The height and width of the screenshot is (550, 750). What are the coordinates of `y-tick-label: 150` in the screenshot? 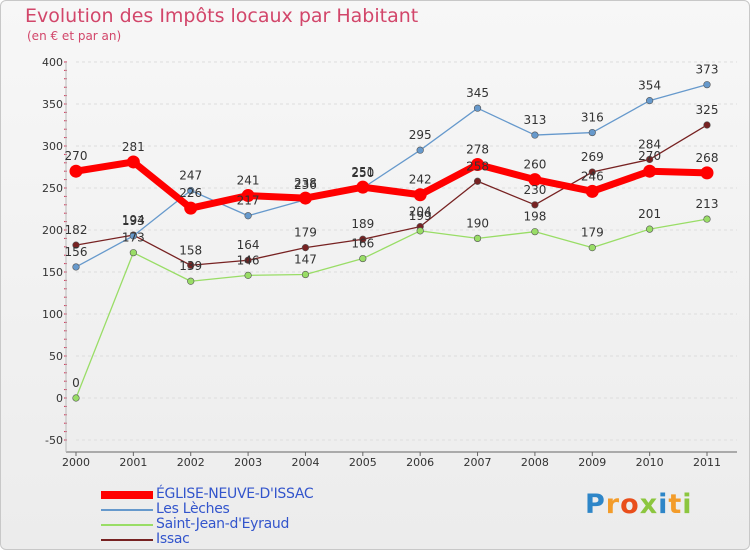 It's located at (52, 272).